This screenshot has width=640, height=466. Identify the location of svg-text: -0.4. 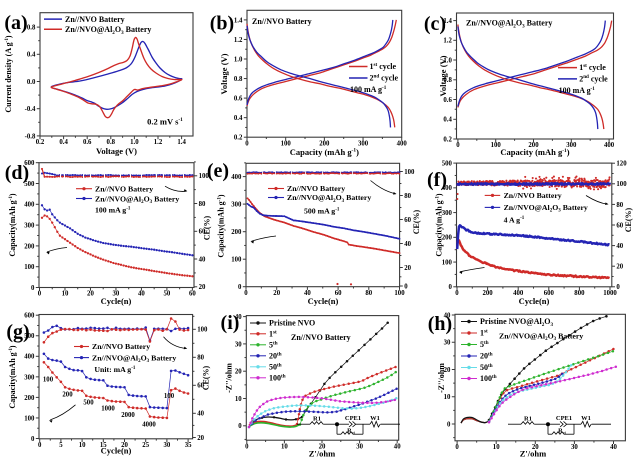
(30, 109).